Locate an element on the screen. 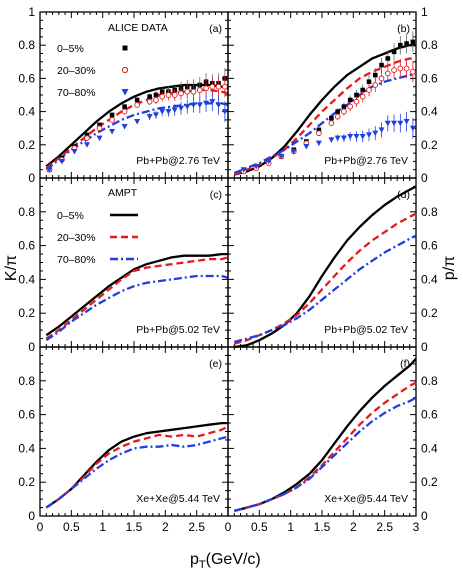  x-axis-title-sub: T is located at coordinates (202, 565).